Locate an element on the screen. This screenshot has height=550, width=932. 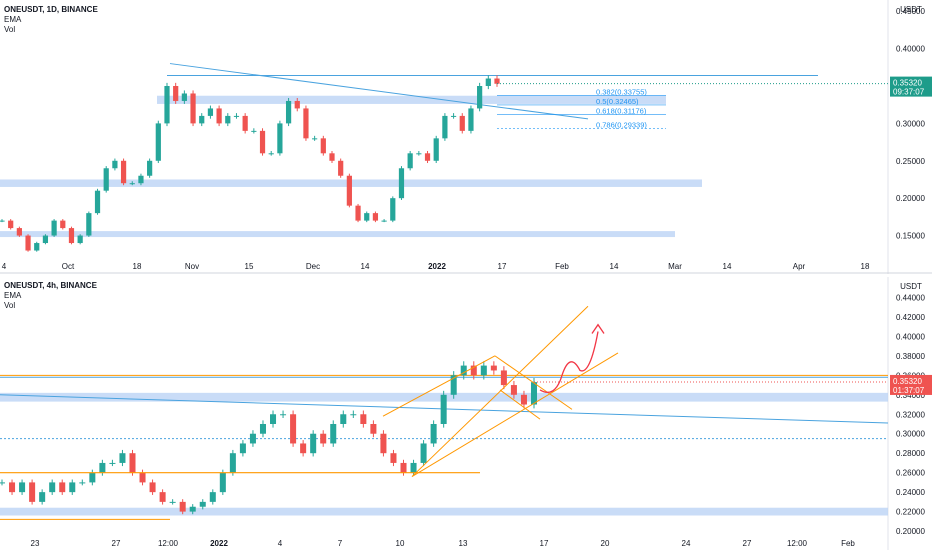
top-price-label: 0.35320 is located at coordinates (907, 83).